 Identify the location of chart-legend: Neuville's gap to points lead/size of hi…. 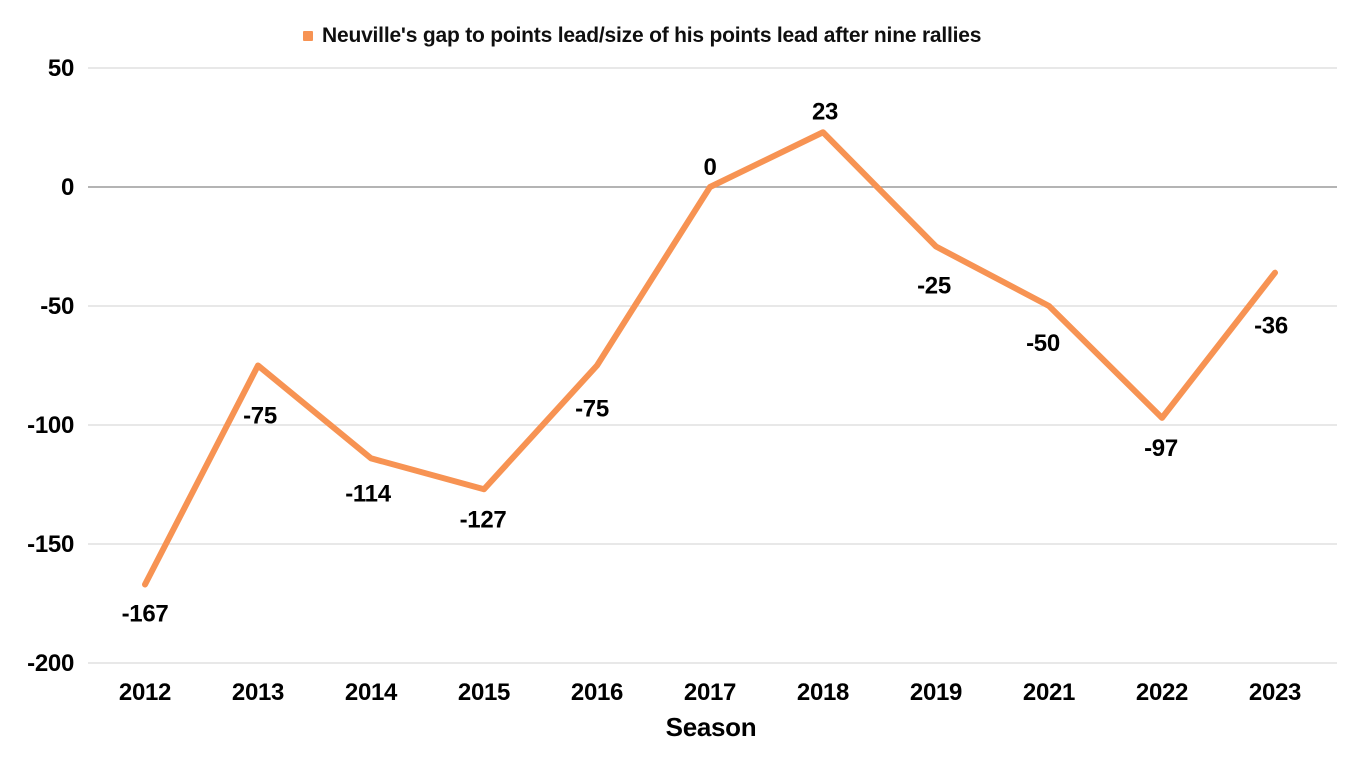
(642, 36).